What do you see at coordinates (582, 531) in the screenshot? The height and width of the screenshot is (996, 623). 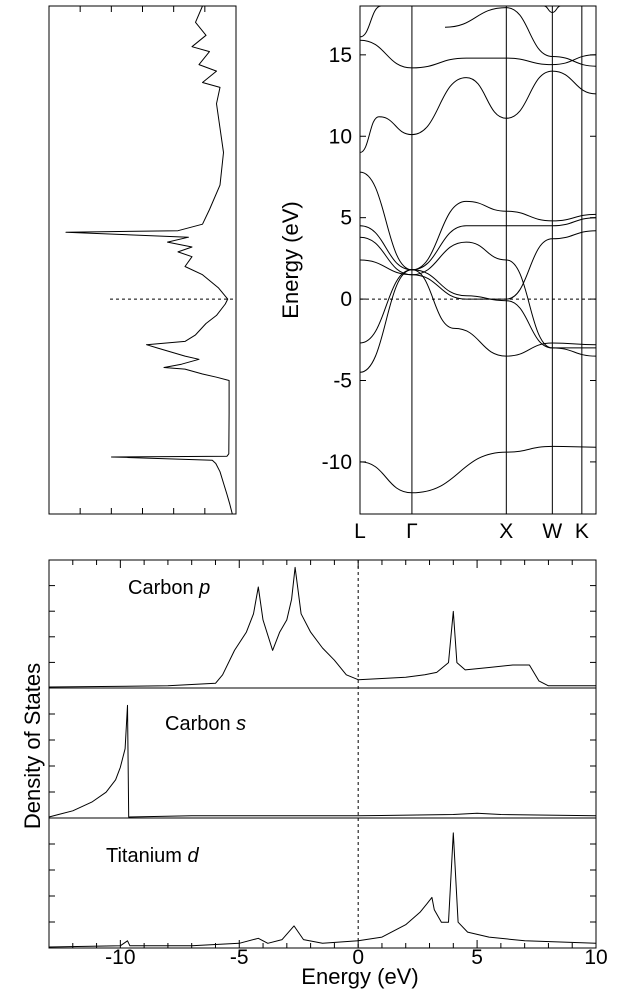 I see `k-point-label: K` at bounding box center [582, 531].